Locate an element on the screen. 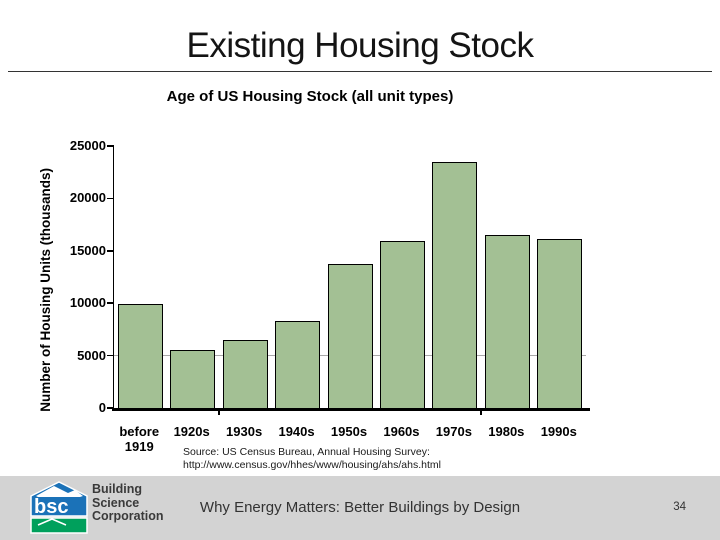 The height and width of the screenshot is (540, 720). bar-1960s is located at coordinates (402, 324).